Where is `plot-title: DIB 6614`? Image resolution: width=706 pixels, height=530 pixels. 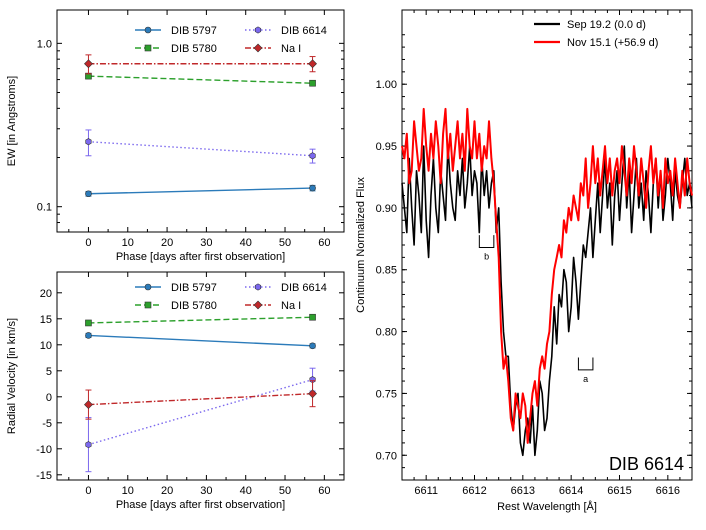 plot-title: DIB 6614 is located at coordinates (646, 464).